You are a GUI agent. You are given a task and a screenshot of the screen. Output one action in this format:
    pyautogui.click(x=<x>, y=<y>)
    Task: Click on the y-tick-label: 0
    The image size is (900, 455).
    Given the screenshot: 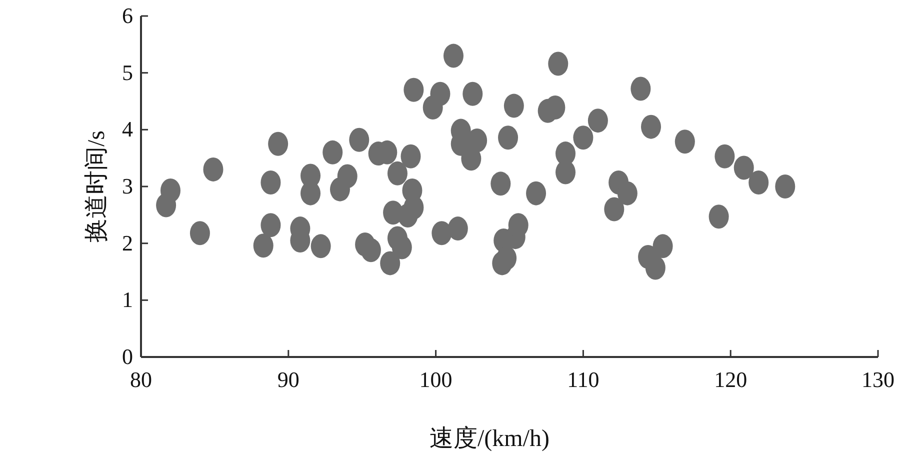 What is the action you would take?
    pyautogui.click(x=127, y=356)
    